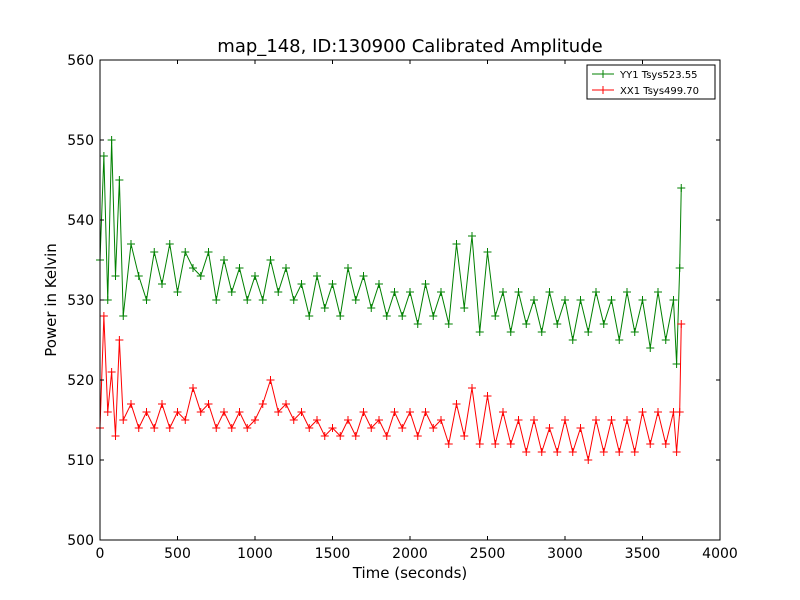  Describe the element at coordinates (80, 61) in the screenshot. I see `y-tick-label: 560` at that location.